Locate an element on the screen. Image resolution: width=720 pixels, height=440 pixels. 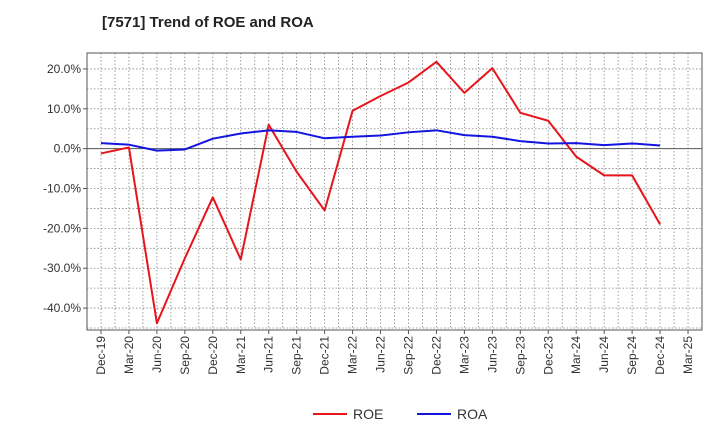
y-axis-ticks: 20.0% 10.0% 0.0% -10.0% -20.0% -30.0% -40.0% is located at coordinates (65, 188).